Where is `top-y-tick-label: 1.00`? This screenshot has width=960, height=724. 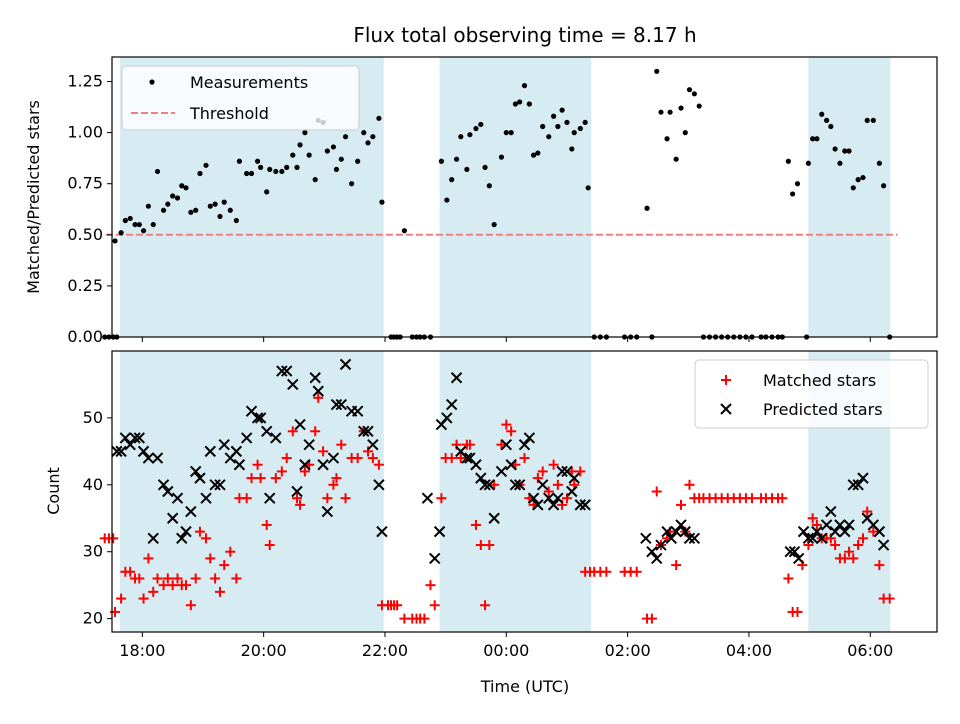
top-y-tick-label: 1.00 is located at coordinates (85, 132).